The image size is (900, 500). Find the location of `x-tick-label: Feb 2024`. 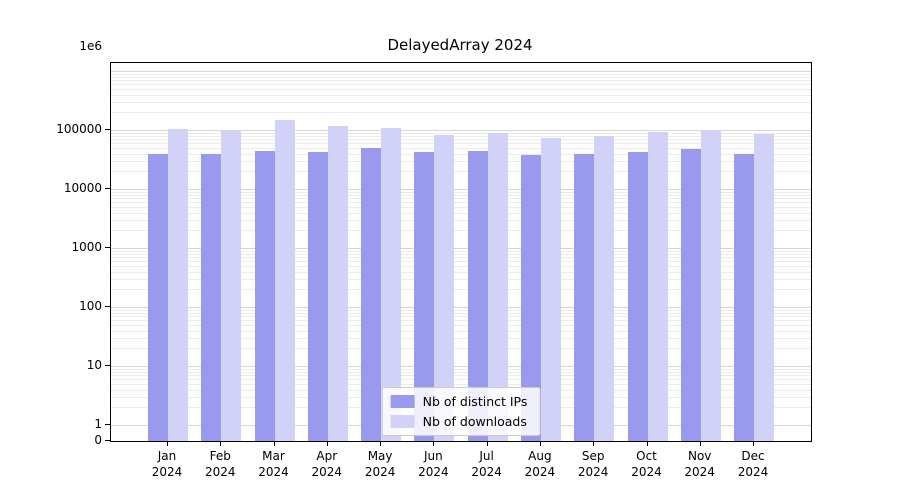

x-tick-label: Feb 2024 is located at coordinates (220, 464).